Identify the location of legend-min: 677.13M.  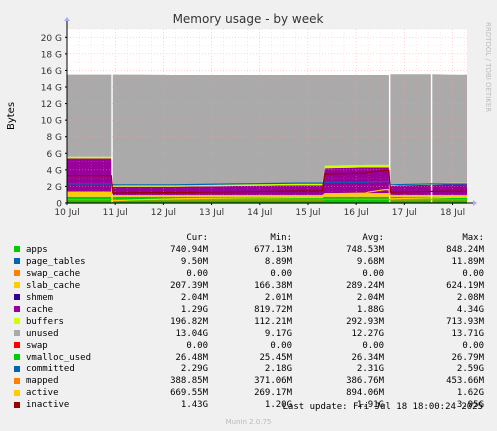
(273, 249).